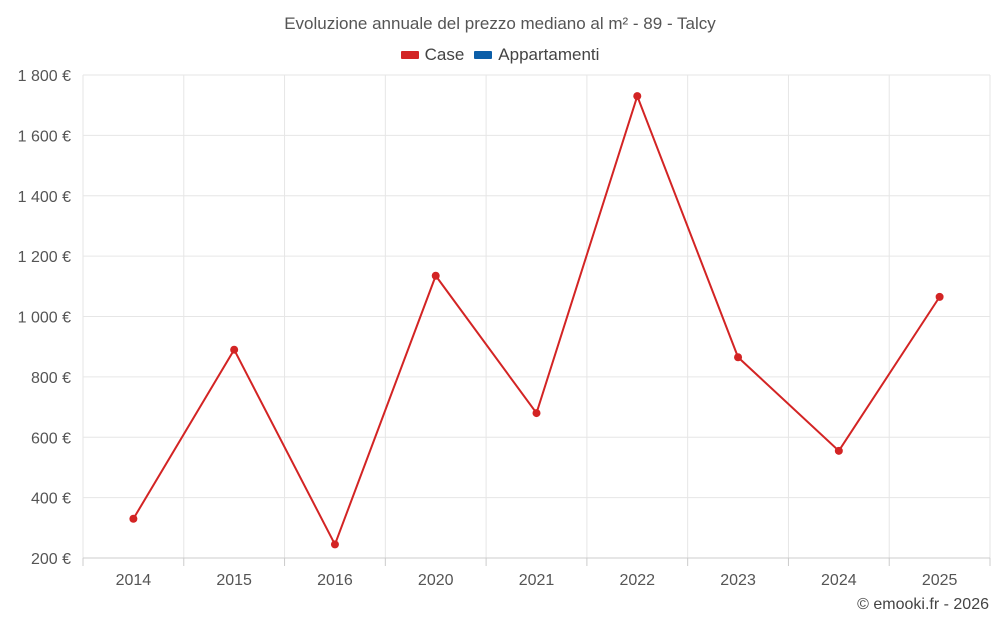 The image size is (1000, 625). Describe the element at coordinates (44, 76) in the screenshot. I see `y-tick-label: 1 800 €` at that location.